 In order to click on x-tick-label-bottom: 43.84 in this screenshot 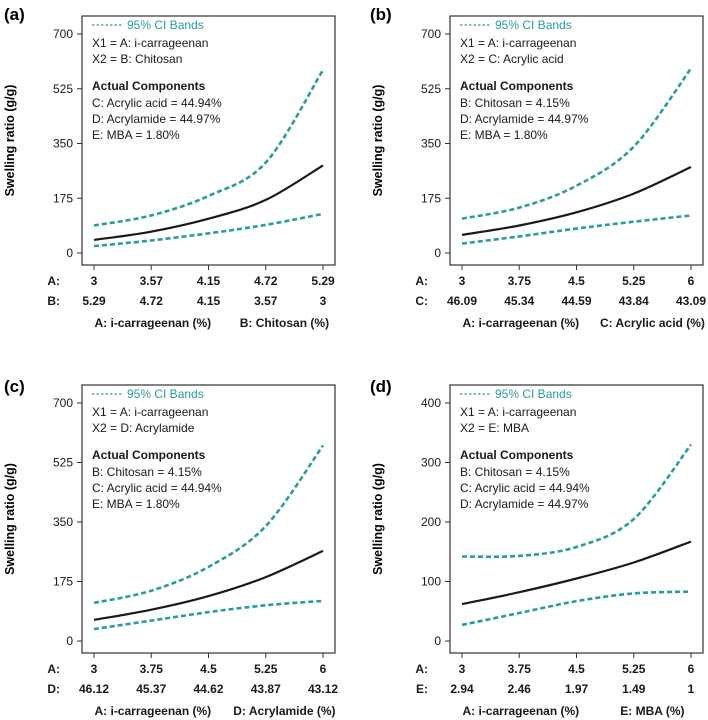, I will do `click(634, 301)`.